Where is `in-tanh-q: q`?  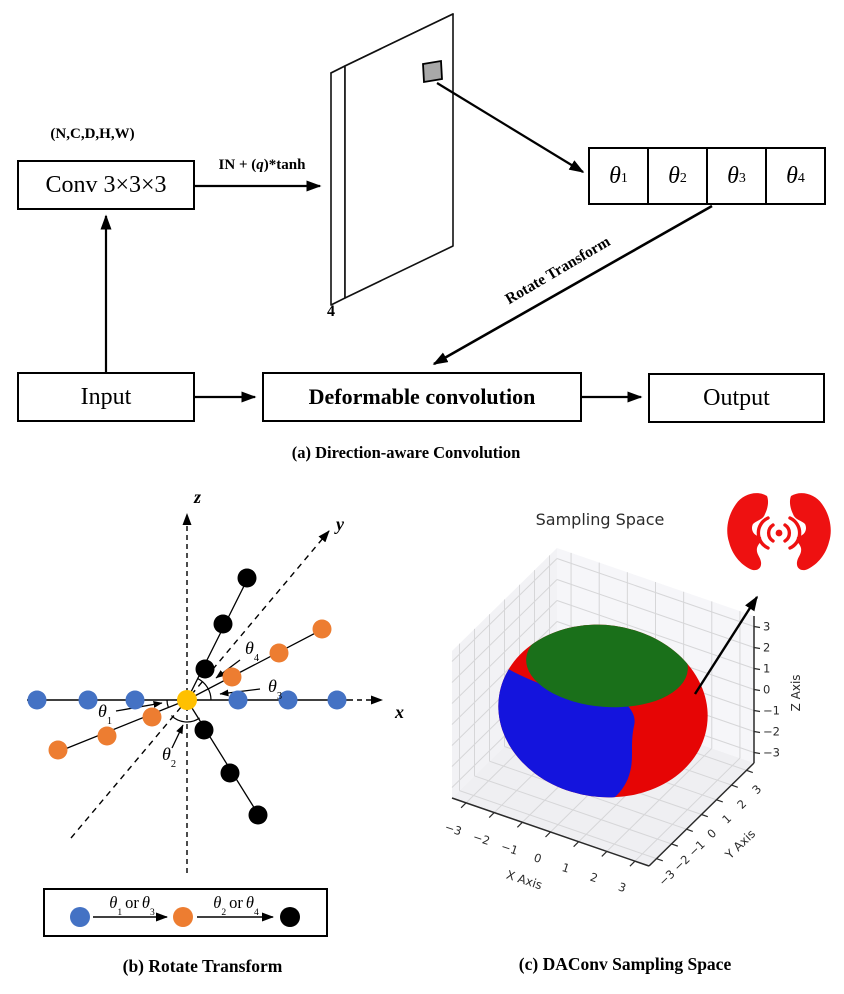 in-tanh-q: q is located at coordinates (260, 165).